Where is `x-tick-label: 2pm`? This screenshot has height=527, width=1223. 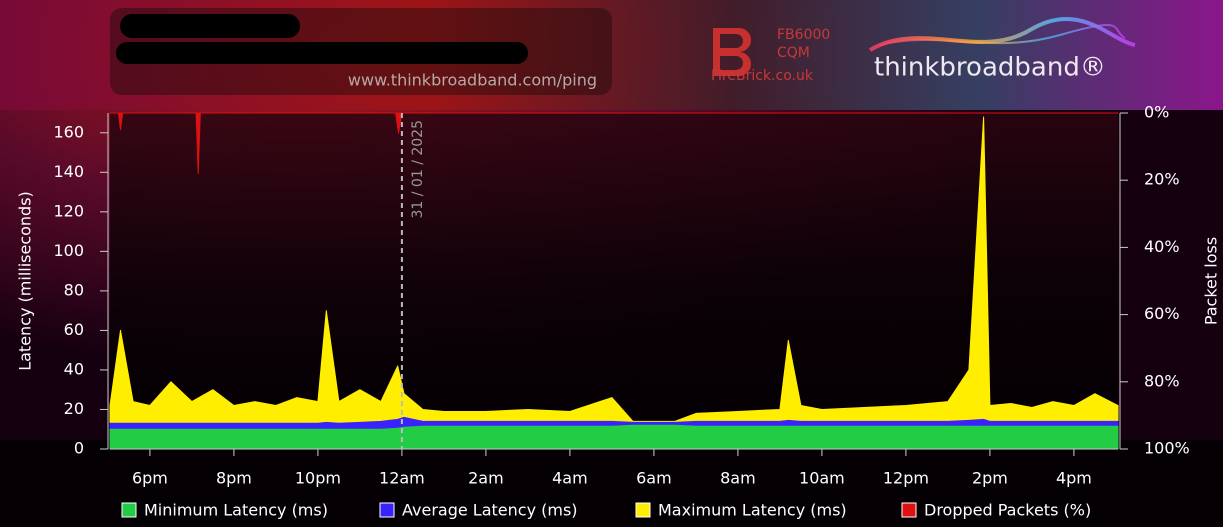 x-tick-label: 2pm is located at coordinates (990, 478).